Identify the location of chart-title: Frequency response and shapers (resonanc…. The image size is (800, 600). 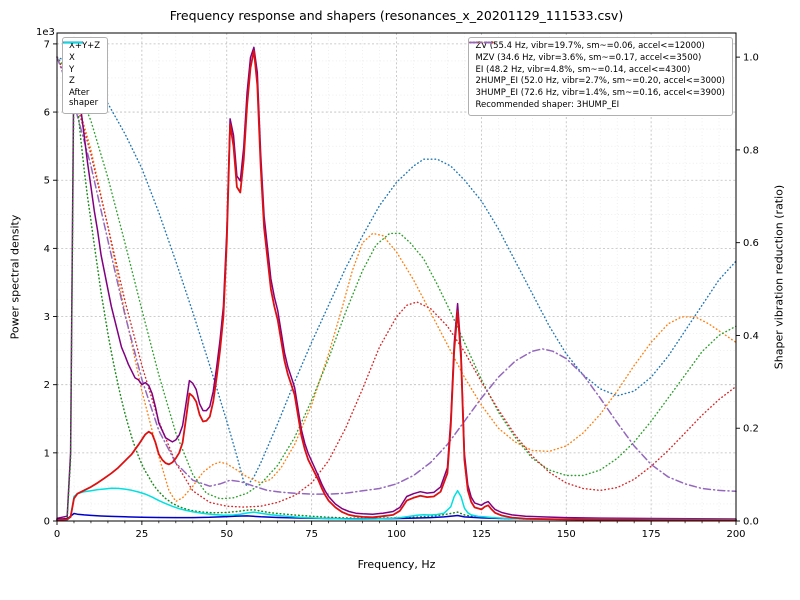
(396, 15).